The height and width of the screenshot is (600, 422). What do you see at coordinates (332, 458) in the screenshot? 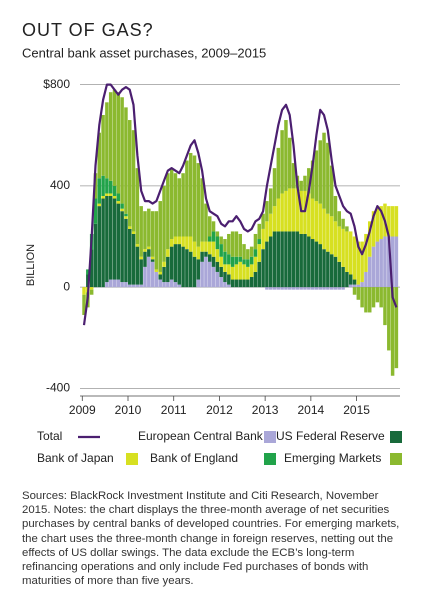
I see `legend-label: Emerging Markets` at bounding box center [332, 458].